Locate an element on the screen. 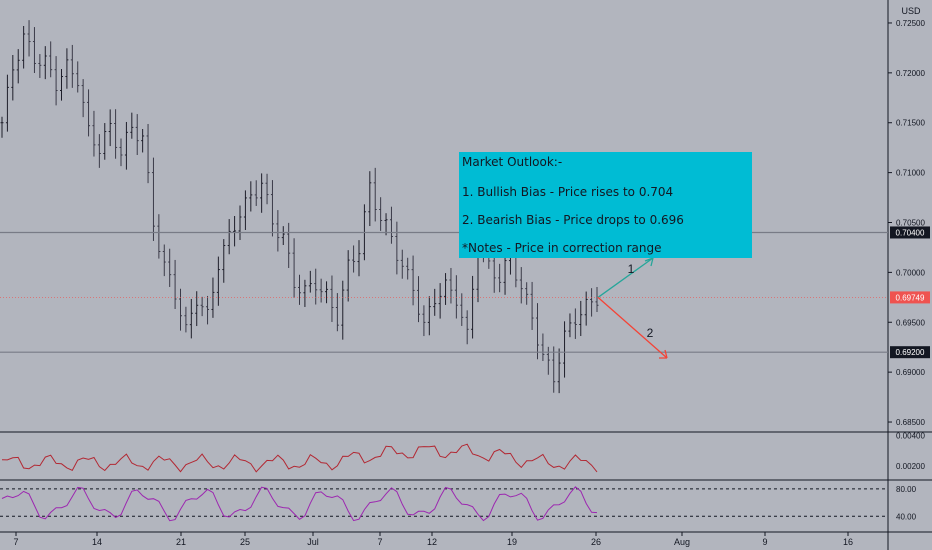  current-price-badge is located at coordinates (910, 297).